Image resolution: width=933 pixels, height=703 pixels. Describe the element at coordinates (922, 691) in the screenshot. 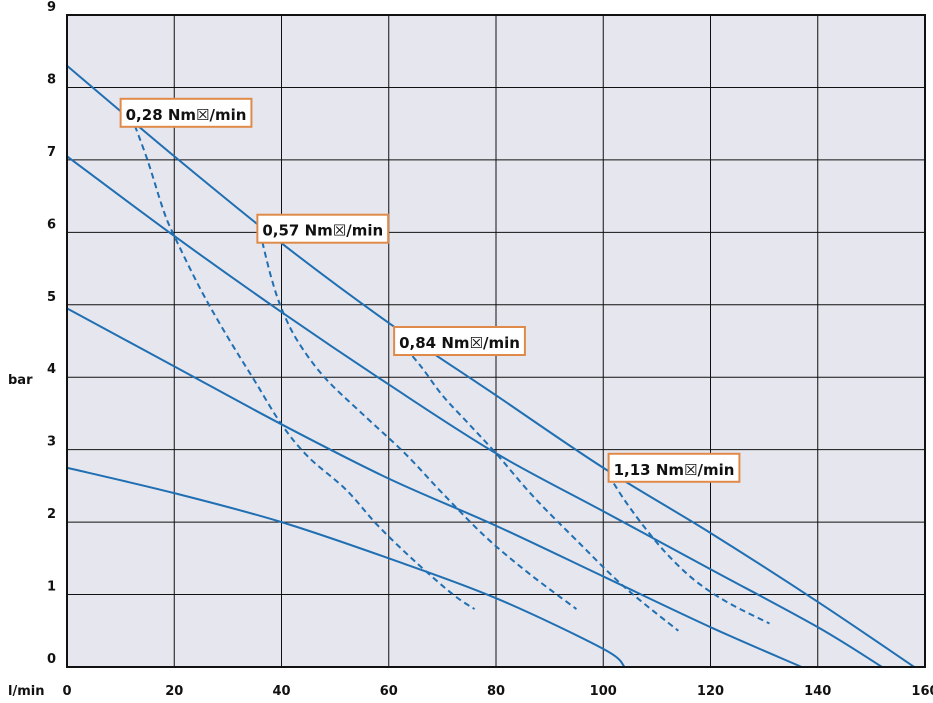

I see `x-tick-label: 160` at that location.